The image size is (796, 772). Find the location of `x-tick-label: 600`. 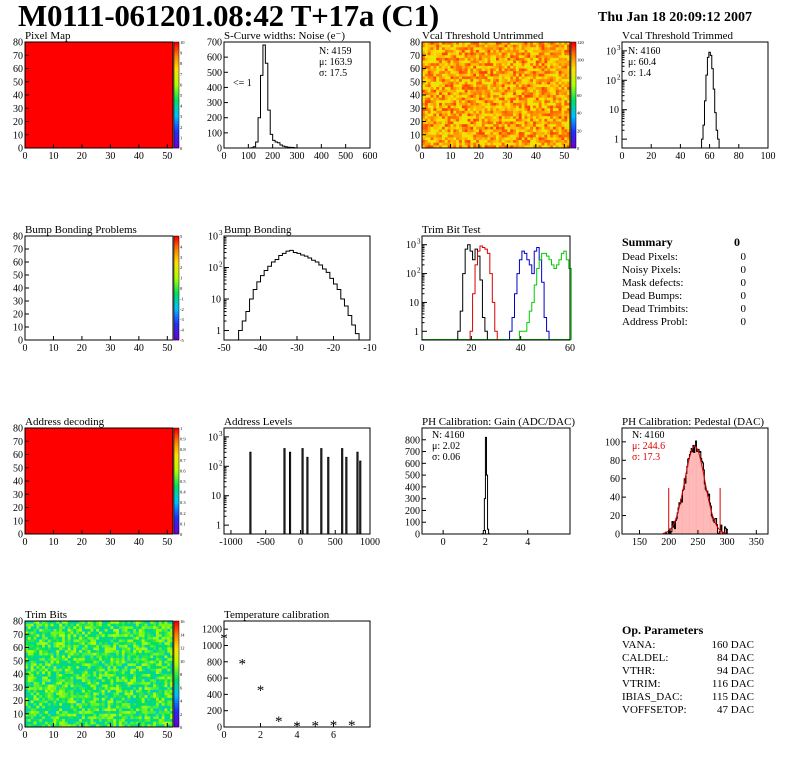

x-tick-label: 600 is located at coordinates (370, 156).